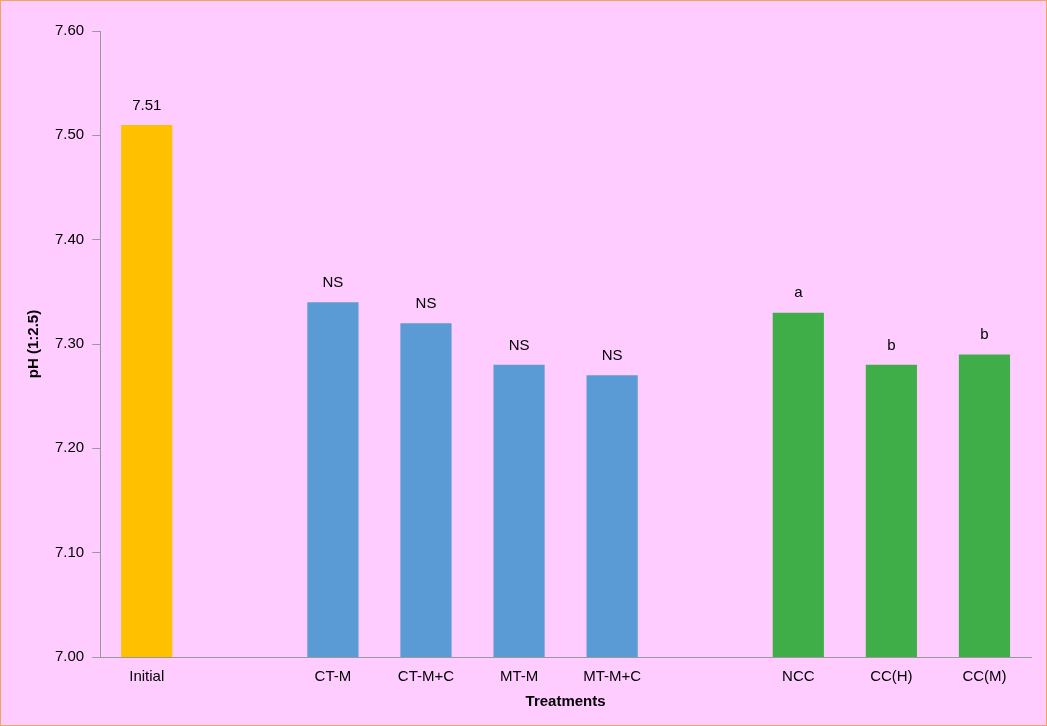  I want to click on y-tick-label: 7.40, so click(69, 238).